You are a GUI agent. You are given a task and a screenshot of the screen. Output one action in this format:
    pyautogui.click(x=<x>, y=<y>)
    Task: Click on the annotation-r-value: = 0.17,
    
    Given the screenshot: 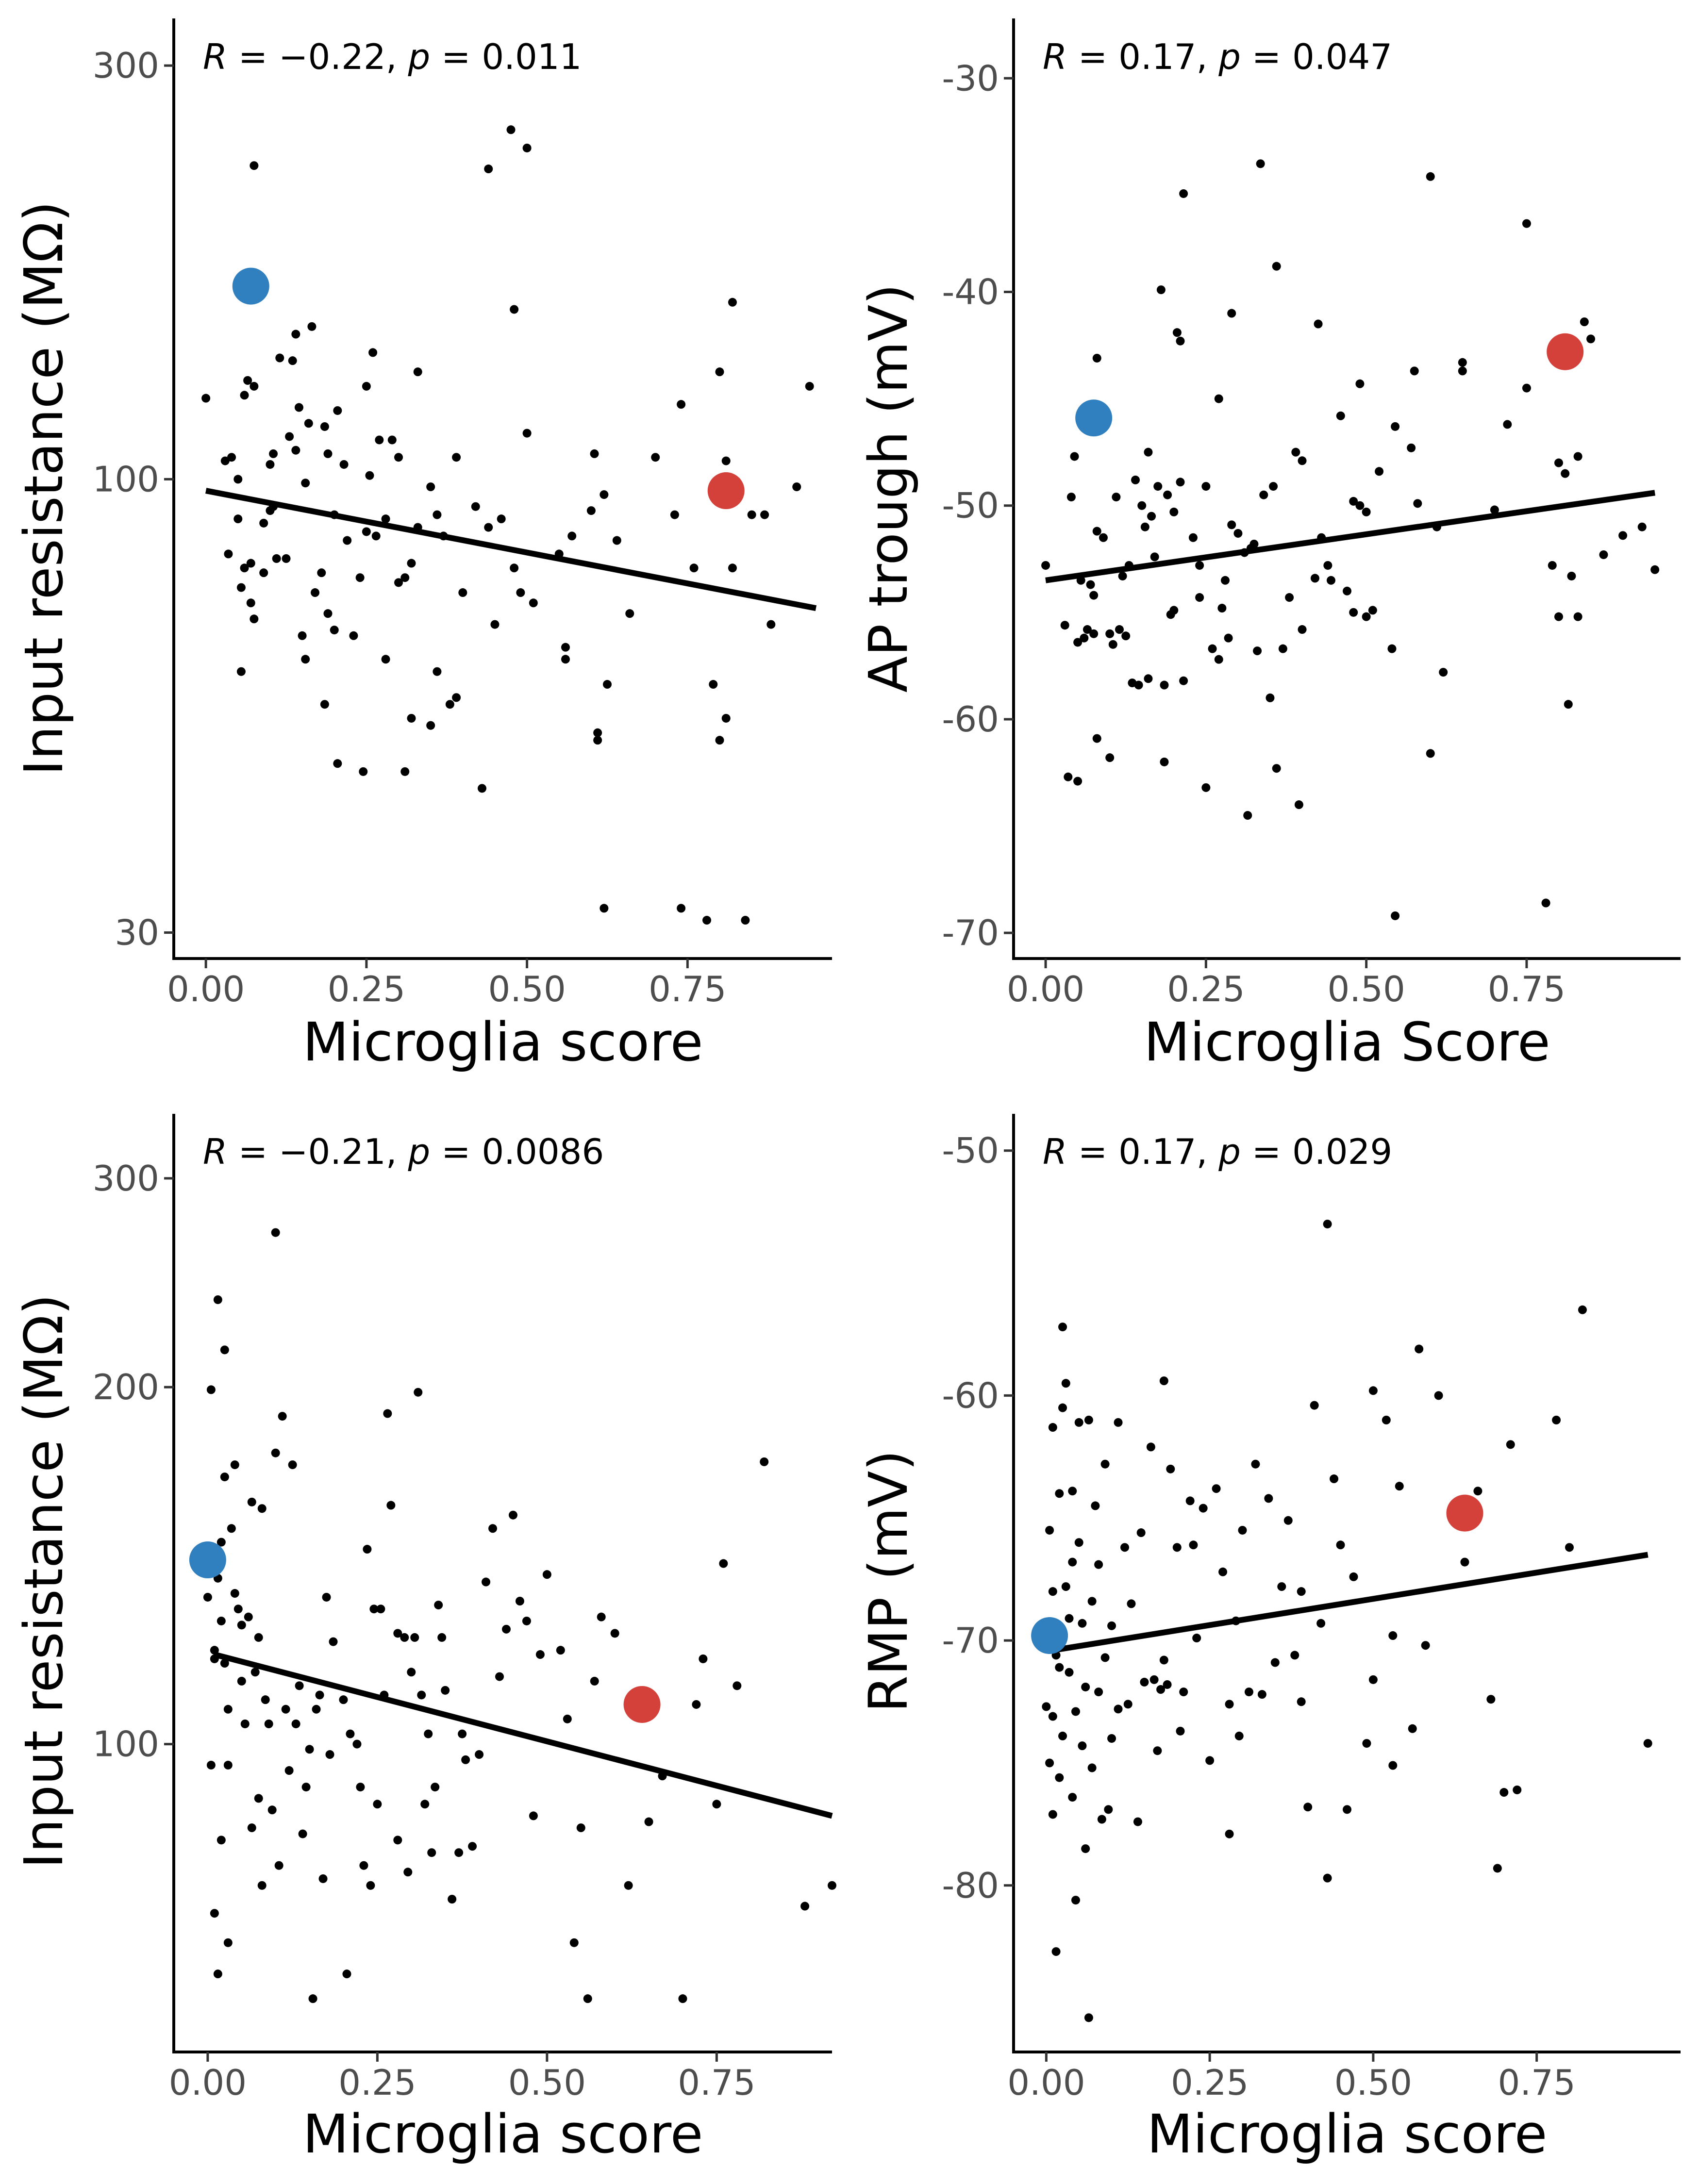 What is the action you would take?
    pyautogui.click(x=1142, y=56)
    